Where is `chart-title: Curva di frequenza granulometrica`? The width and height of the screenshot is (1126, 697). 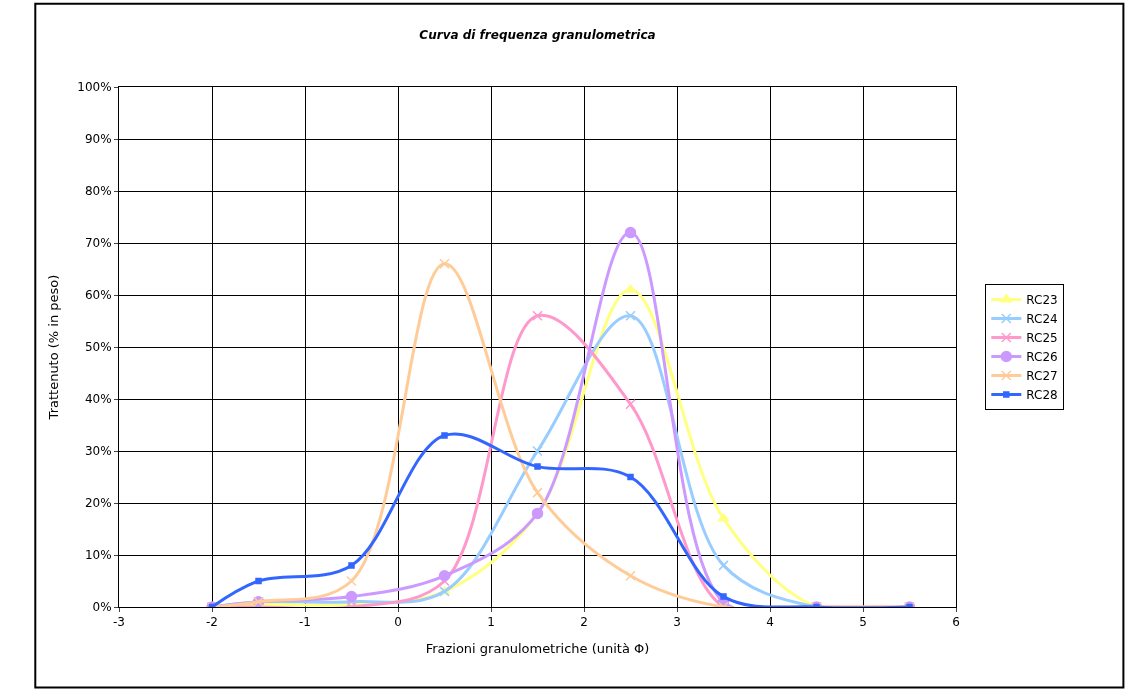
chart-title: Curva di frequenza granulometrica is located at coordinates (537, 35).